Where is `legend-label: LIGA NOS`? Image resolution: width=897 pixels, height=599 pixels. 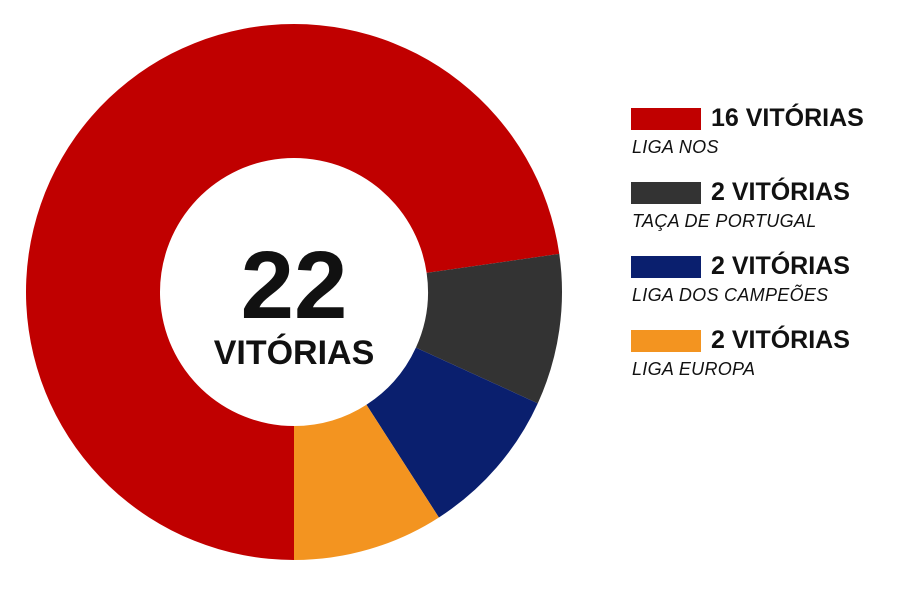 legend-label: LIGA NOS is located at coordinates (675, 147).